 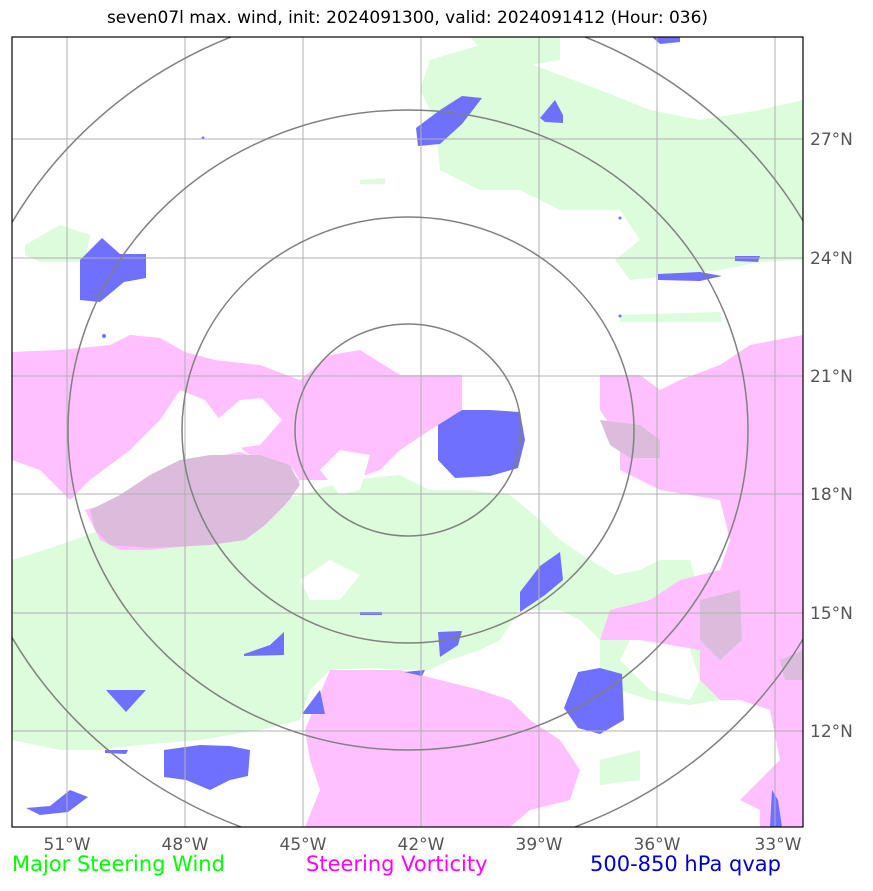 I want to click on lon-tick: 33°W, so click(x=778, y=845).